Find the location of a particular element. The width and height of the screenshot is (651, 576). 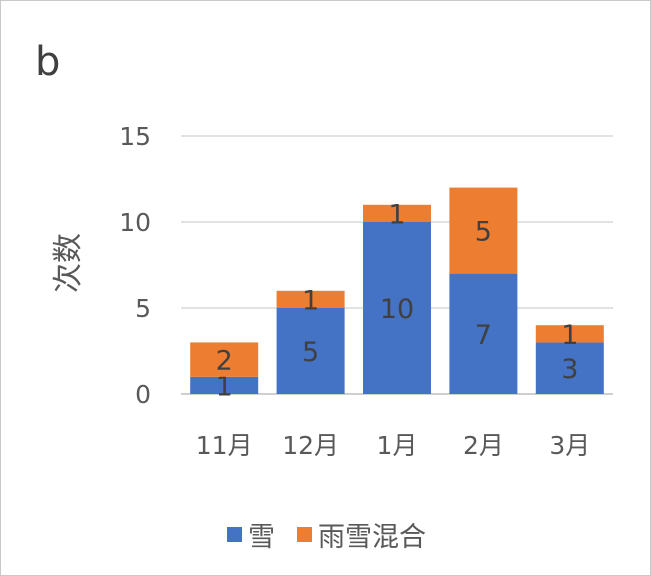

data-label: 10 is located at coordinates (397, 309).